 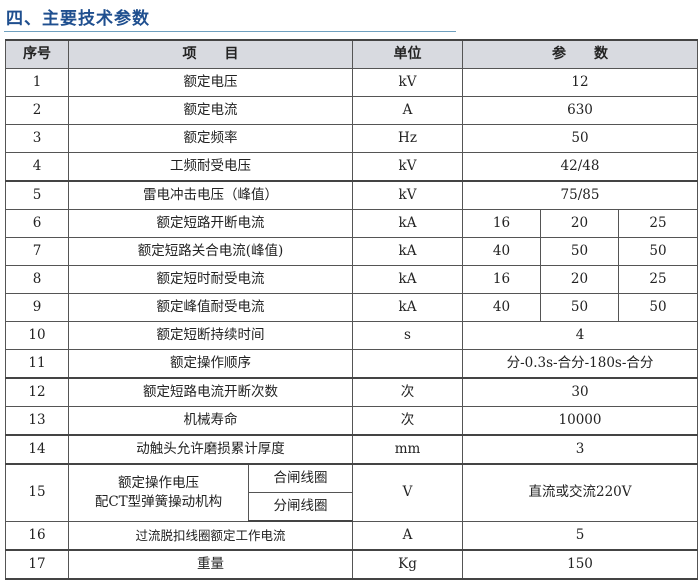 I want to click on row-value: 42/48, so click(x=580, y=167).